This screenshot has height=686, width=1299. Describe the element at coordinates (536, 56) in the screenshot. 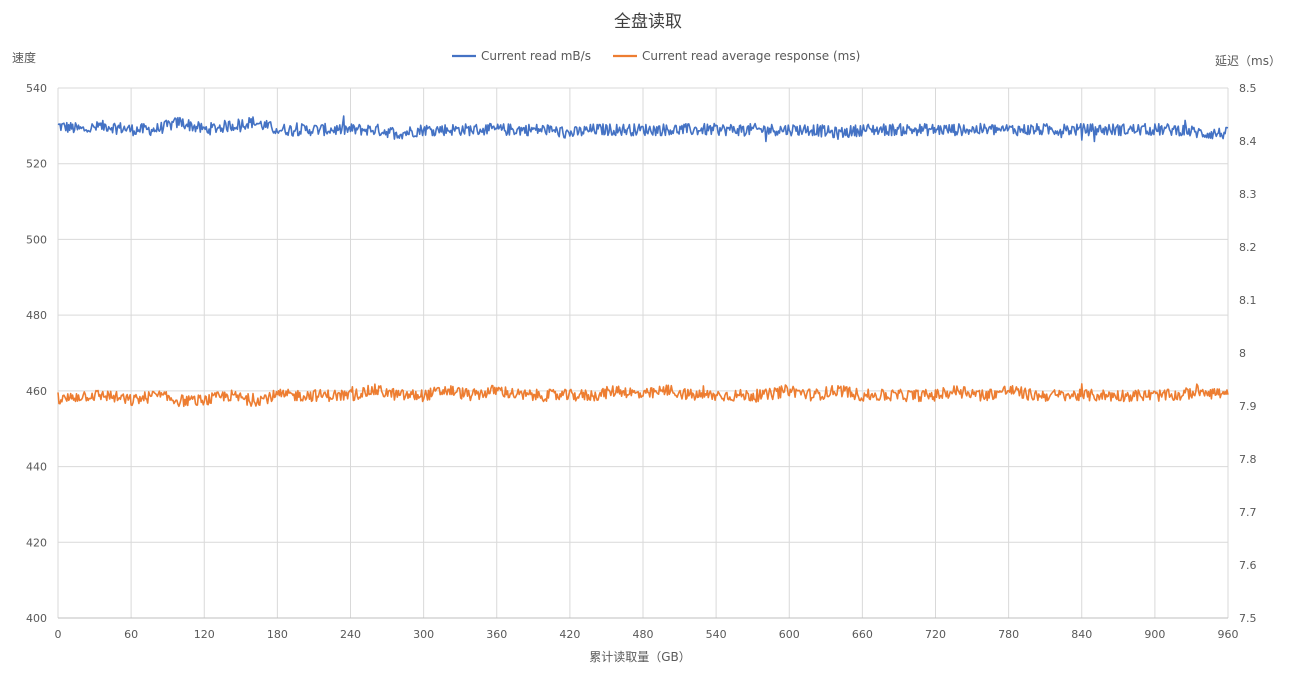

I see `legend-label-read-speed: Current read mB/s` at that location.